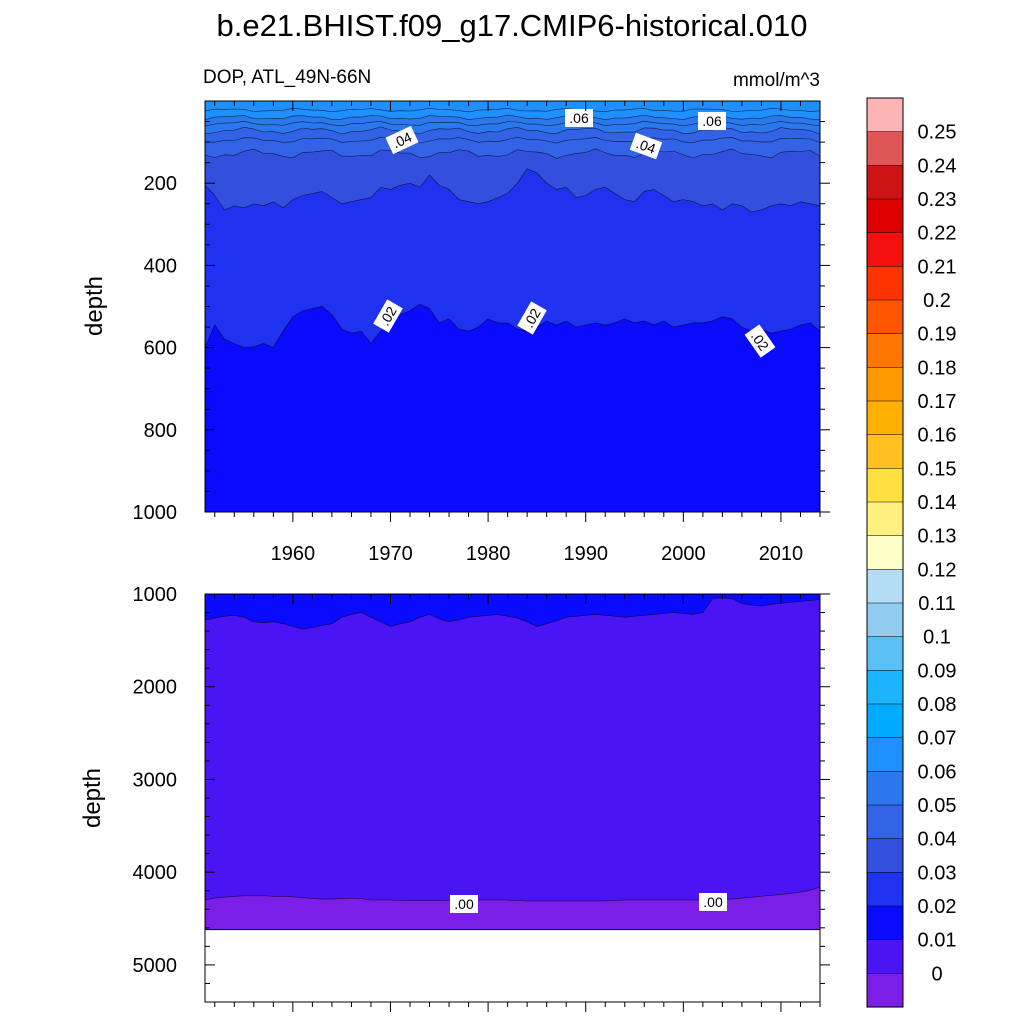 The image size is (1024, 1024). Describe the element at coordinates (511, 25) in the screenshot. I see `chart-title: b.e21.BHIST.f09_g17.CMIP6-historical.010` at that location.